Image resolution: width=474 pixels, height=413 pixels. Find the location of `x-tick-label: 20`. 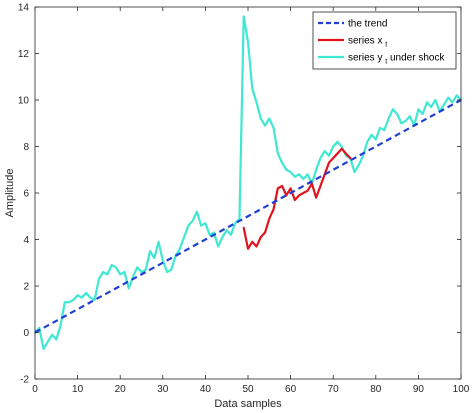

x-tick-label: 20 is located at coordinates (121, 389).